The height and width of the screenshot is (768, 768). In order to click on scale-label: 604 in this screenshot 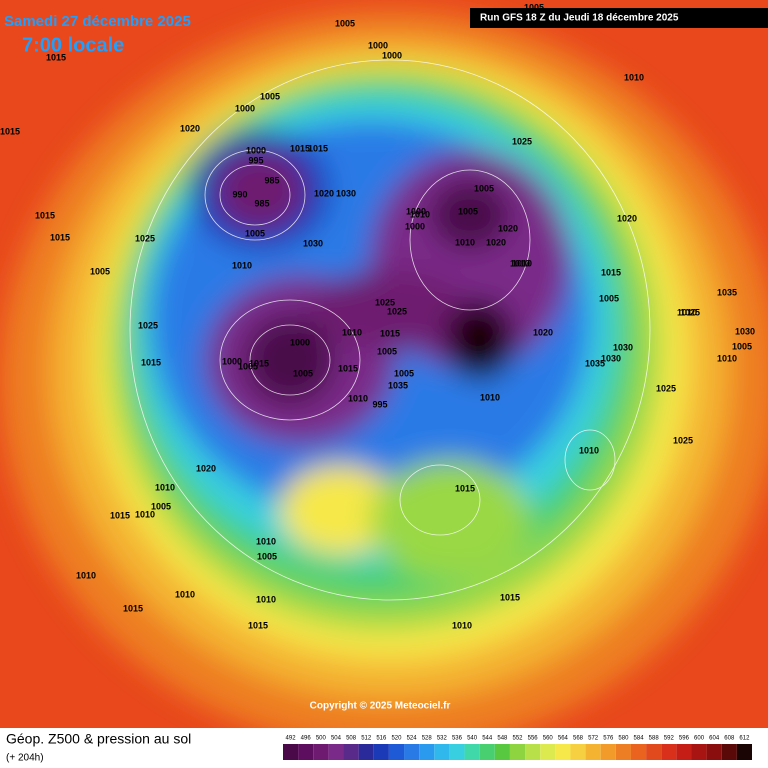, I will do `click(714, 739)`.